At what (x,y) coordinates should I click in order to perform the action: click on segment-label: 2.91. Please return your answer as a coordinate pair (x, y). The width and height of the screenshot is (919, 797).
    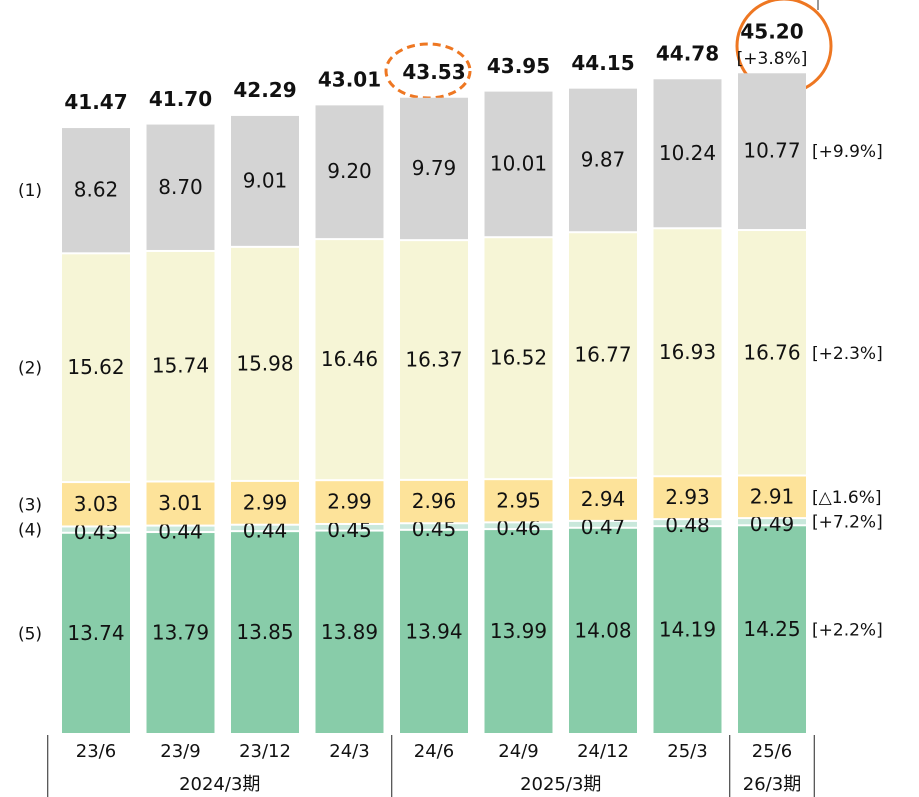
    Looking at the image, I should click on (772, 496).